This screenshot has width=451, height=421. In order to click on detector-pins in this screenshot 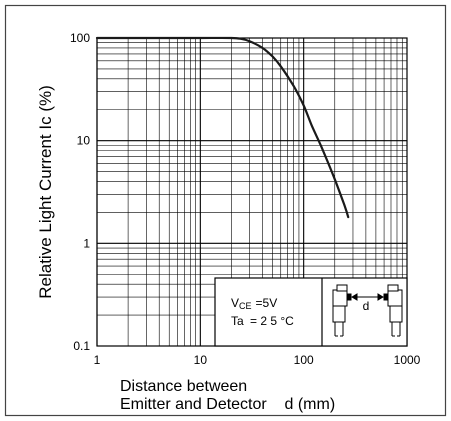, I will do `click(396, 329)`.